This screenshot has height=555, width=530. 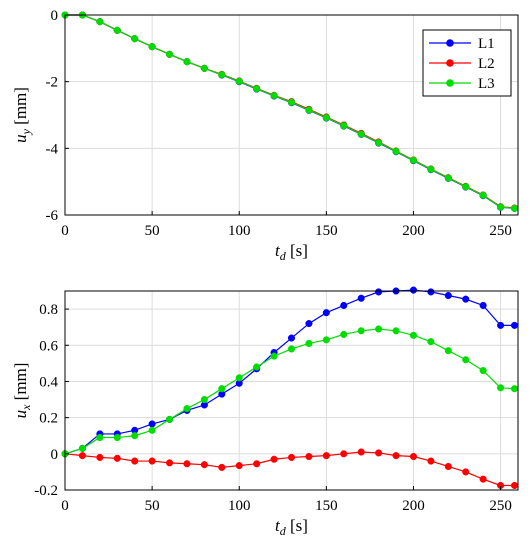 What do you see at coordinates (52, 83) in the screenshot?
I see `y-tick-label: -2` at bounding box center [52, 83].